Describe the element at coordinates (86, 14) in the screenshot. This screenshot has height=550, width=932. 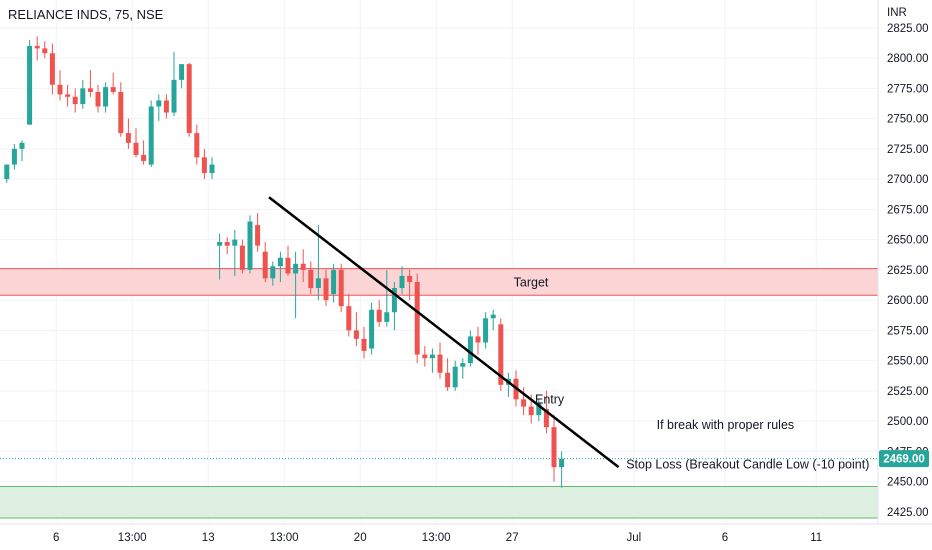
I see `symbol-title: RELIANCE INDS, 75, NSE` at that location.